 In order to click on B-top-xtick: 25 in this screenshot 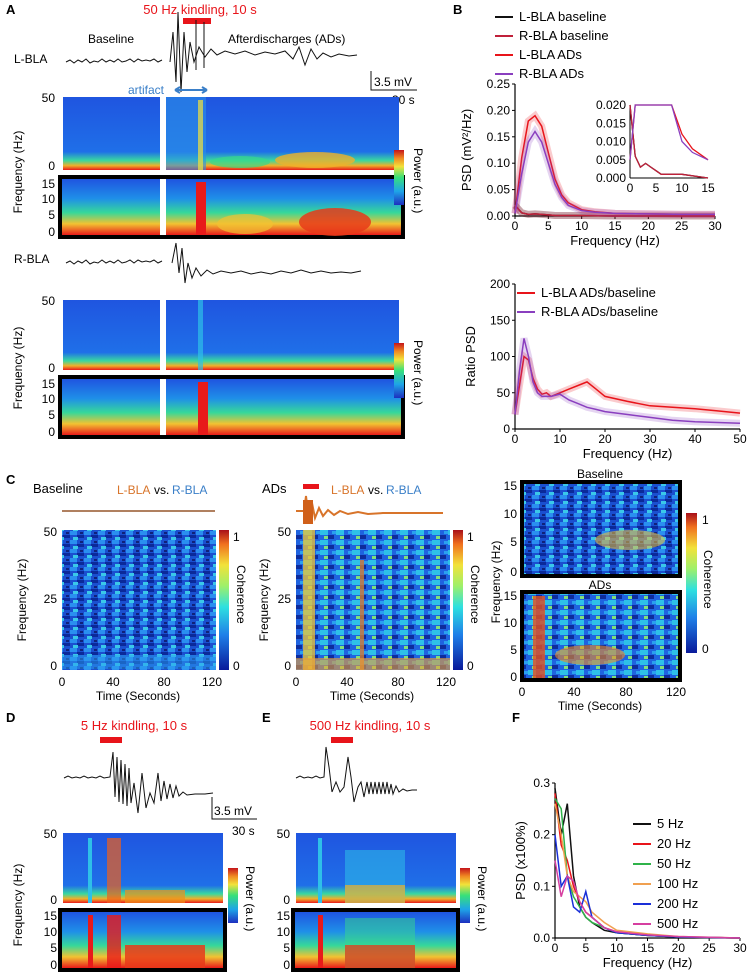, I will do `click(682, 226)`.